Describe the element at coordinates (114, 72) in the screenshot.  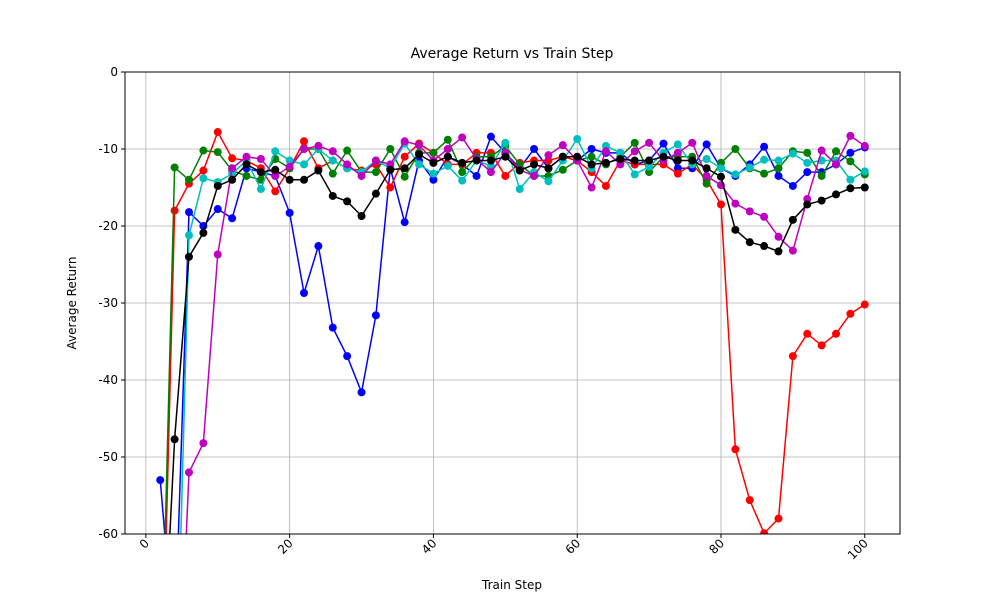
I see `y-tick-label: 0` at that location.